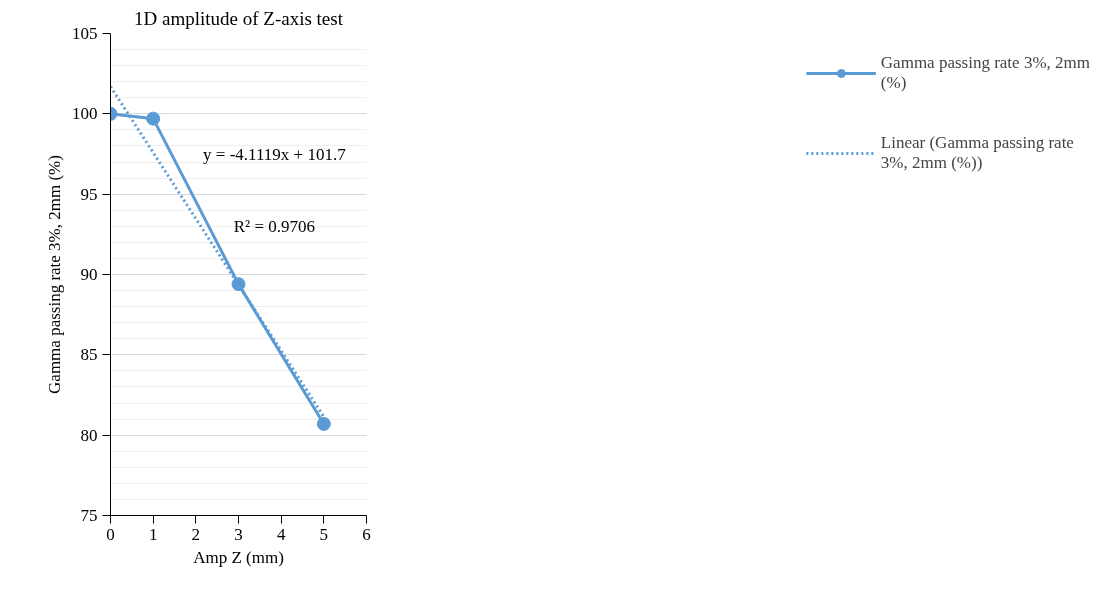 The image size is (1108, 612). I want to click on legend-label: Gamma passing rate 3%, 2mm (%), so click(985, 73).